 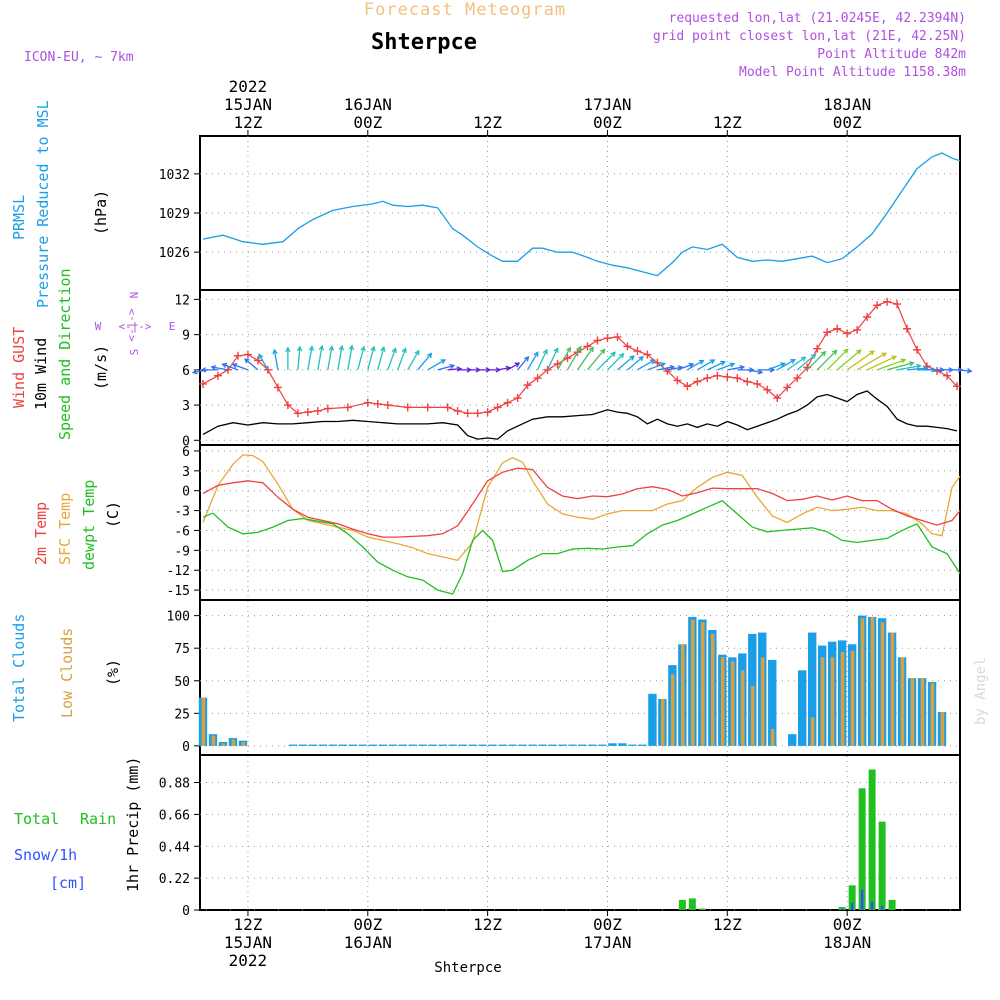 I want to click on top-tick-time: 12Z, so click(x=487, y=122).